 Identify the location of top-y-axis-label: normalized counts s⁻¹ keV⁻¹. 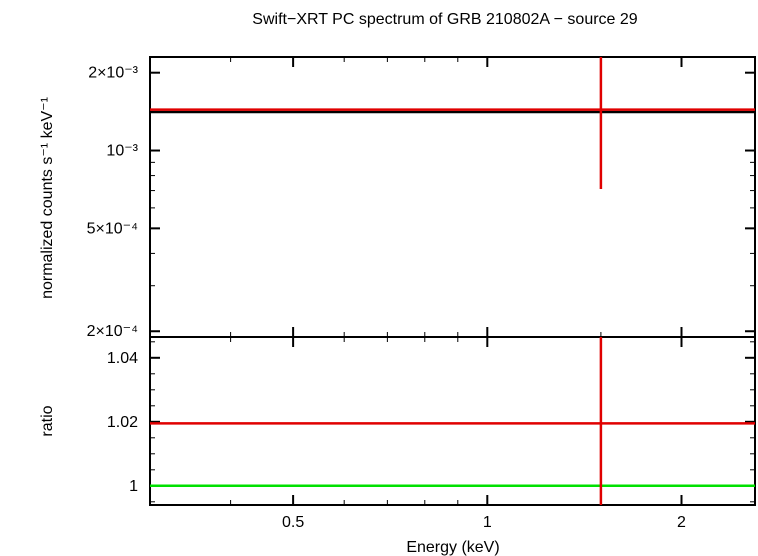
(47, 198).